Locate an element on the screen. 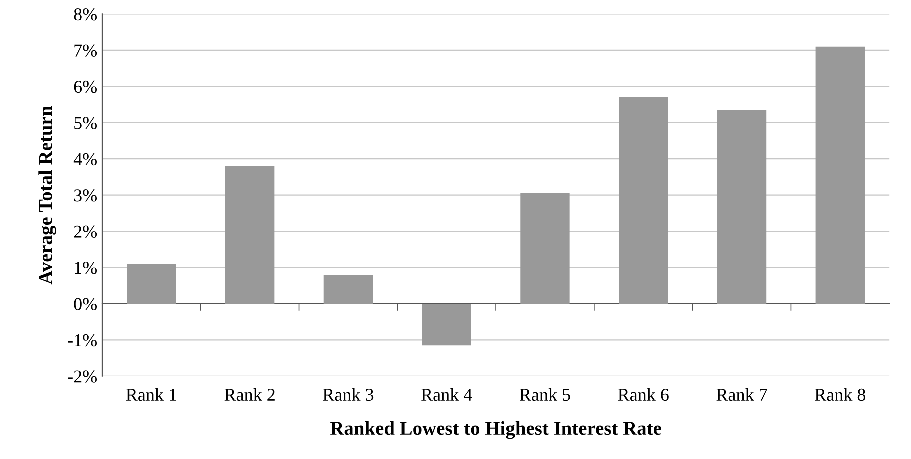 This screenshot has height=459, width=911. x-tick-label: Rank 1 is located at coordinates (151, 395).